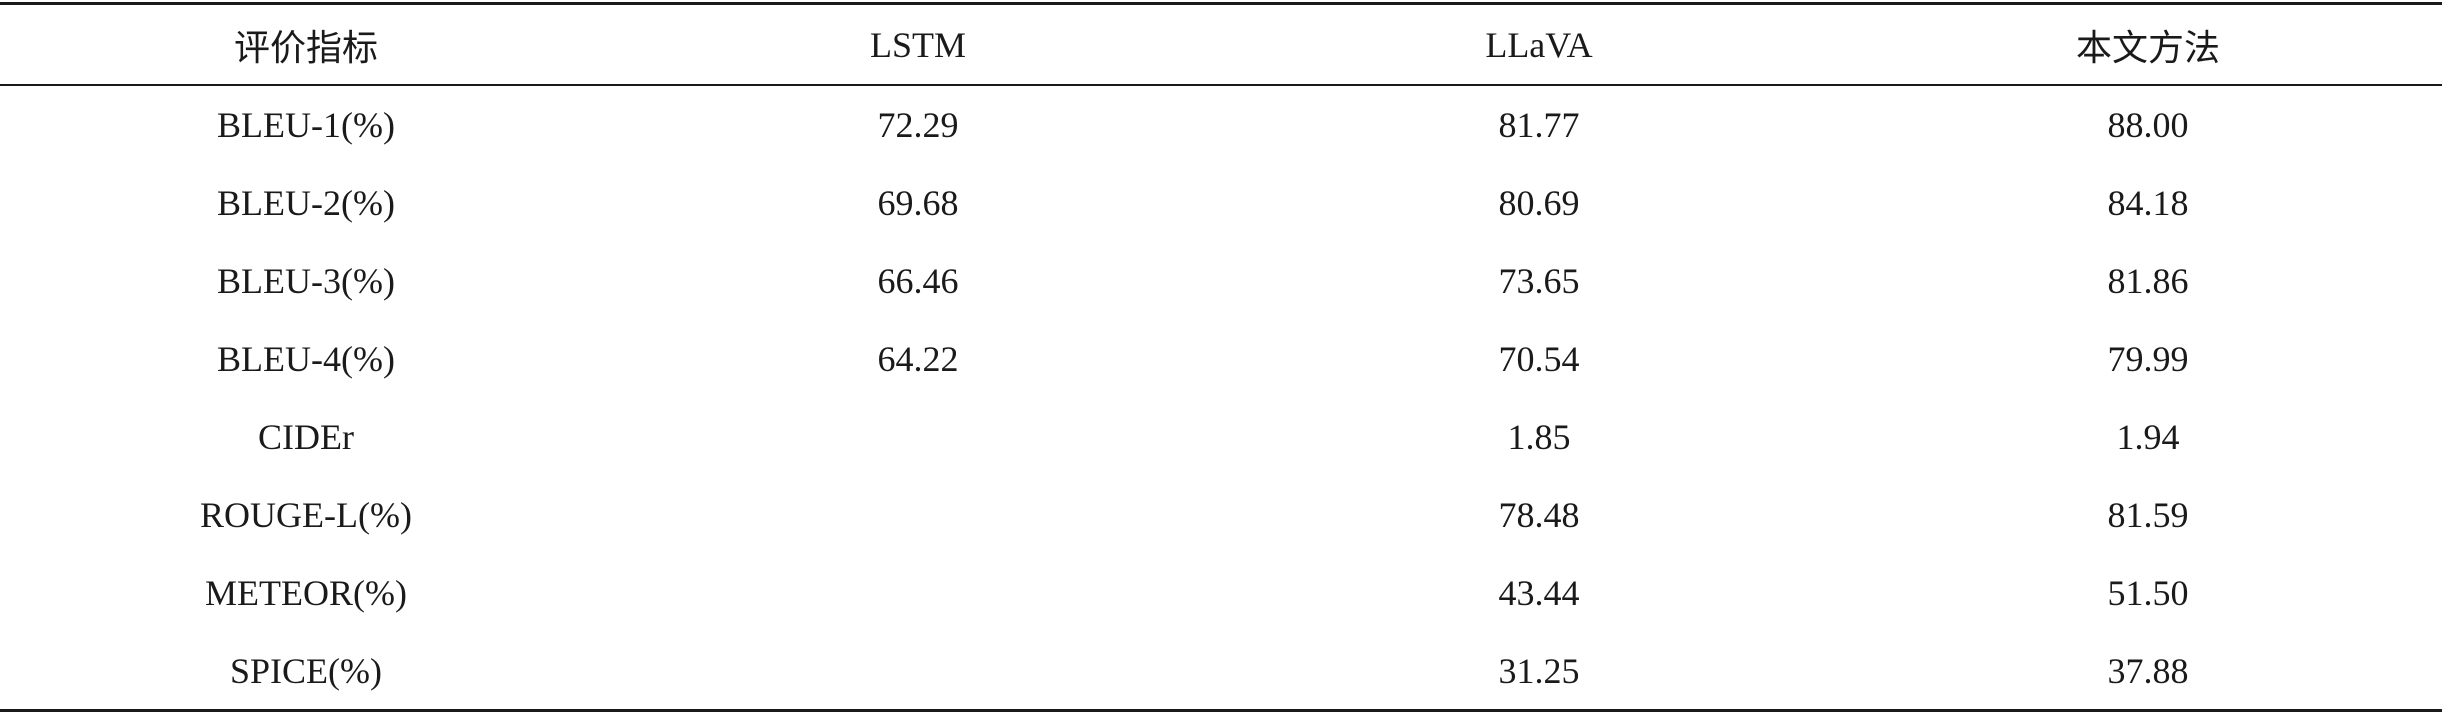 The width and height of the screenshot is (2442, 716). I want to click on table-row: CIDEr 1.85 1.94, so click(1221, 437).